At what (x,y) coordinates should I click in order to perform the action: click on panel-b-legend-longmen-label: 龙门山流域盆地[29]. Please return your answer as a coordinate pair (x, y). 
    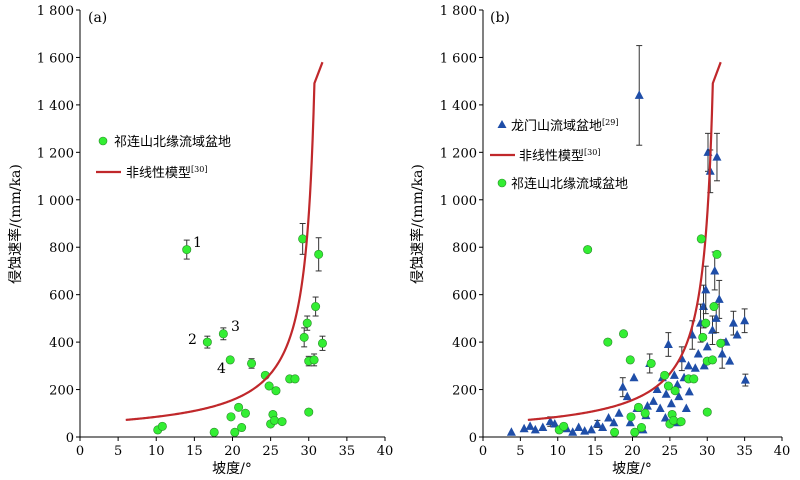
    Looking at the image, I should click on (564, 126).